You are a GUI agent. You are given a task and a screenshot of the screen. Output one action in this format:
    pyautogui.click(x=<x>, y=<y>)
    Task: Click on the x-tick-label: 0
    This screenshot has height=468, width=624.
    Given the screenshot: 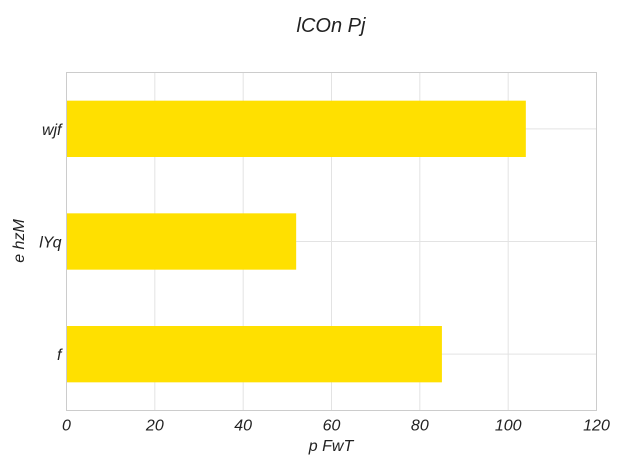 What is the action you would take?
    pyautogui.click(x=66, y=426)
    